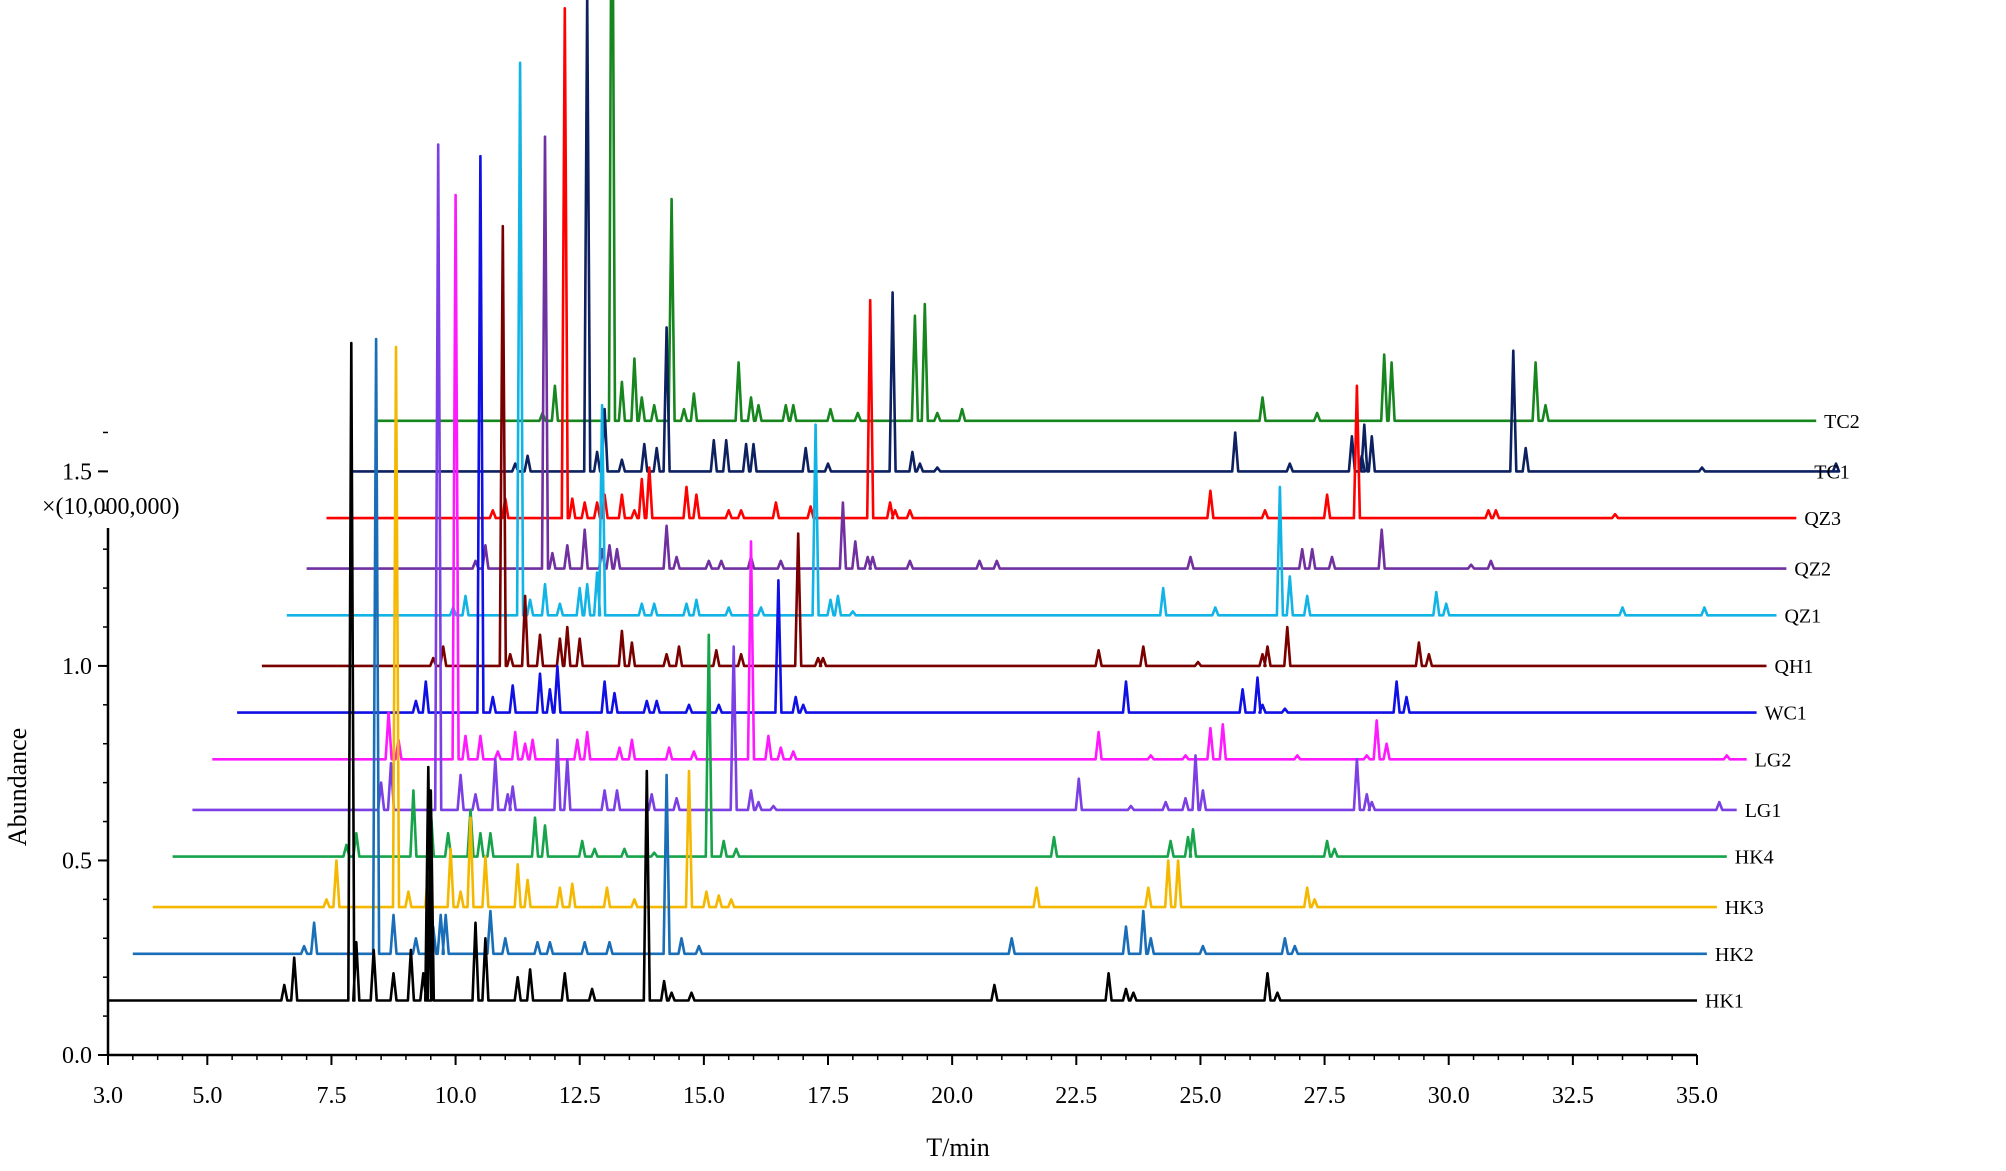 The width and height of the screenshot is (2006, 1171). I want to click on series-label-wc1: WC1, so click(1786, 714).